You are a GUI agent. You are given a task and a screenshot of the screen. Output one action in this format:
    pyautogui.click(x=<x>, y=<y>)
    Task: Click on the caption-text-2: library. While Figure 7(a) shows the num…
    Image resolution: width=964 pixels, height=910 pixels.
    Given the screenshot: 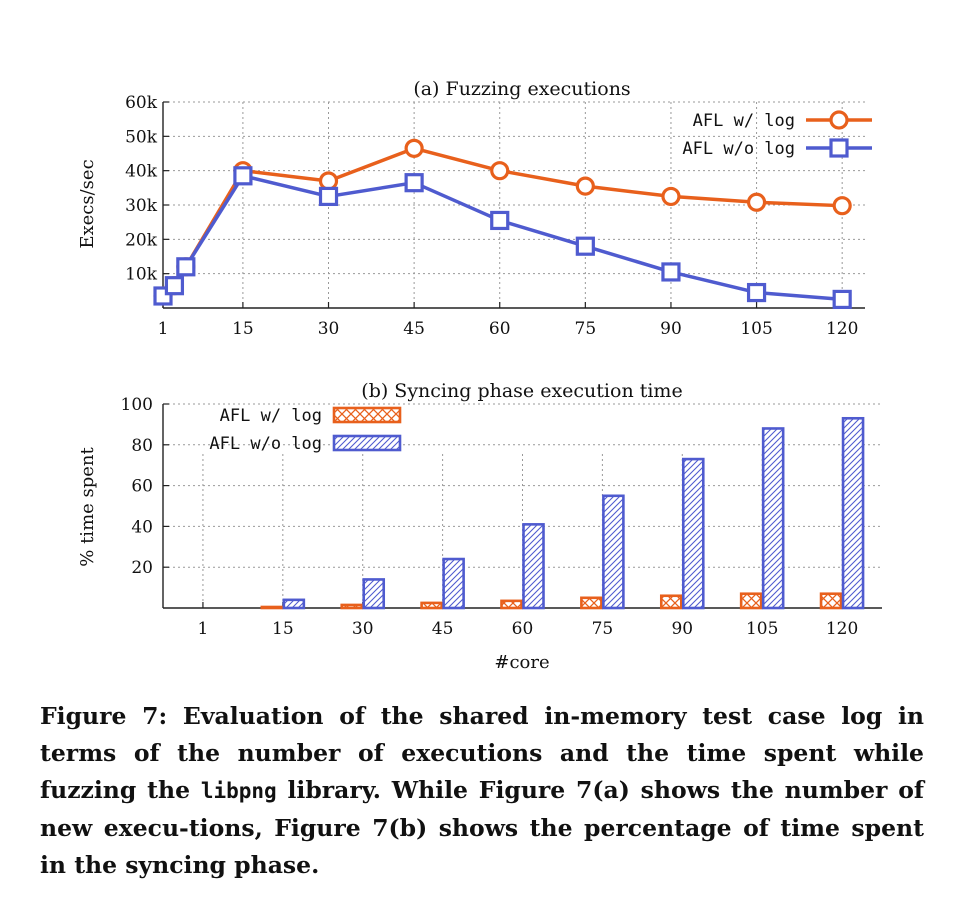 What is the action you would take?
    pyautogui.click(x=482, y=827)
    